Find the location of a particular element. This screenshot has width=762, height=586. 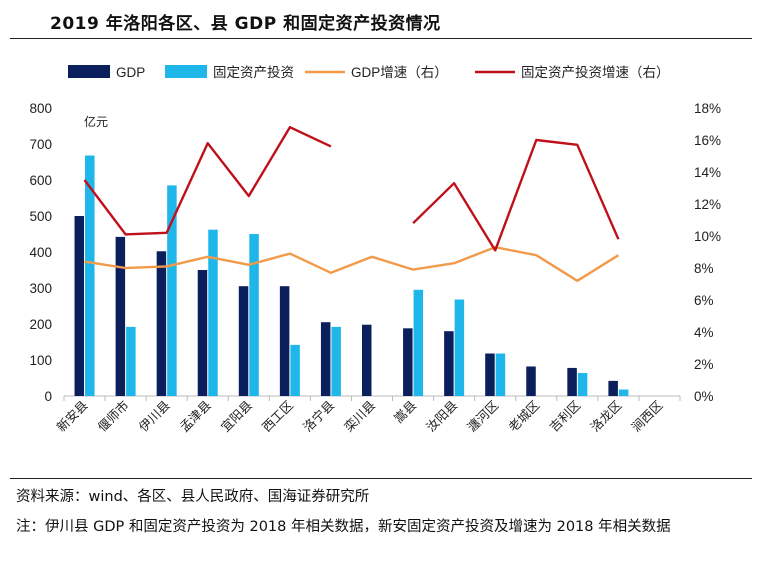

gdp-growth-line is located at coordinates (352, 263).